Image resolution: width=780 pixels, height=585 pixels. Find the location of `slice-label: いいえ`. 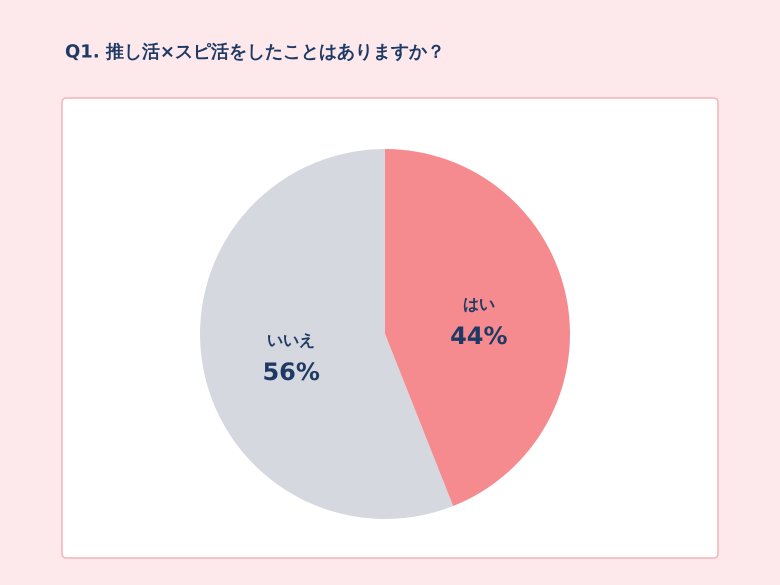

slice-label: いいえ is located at coordinates (291, 340).